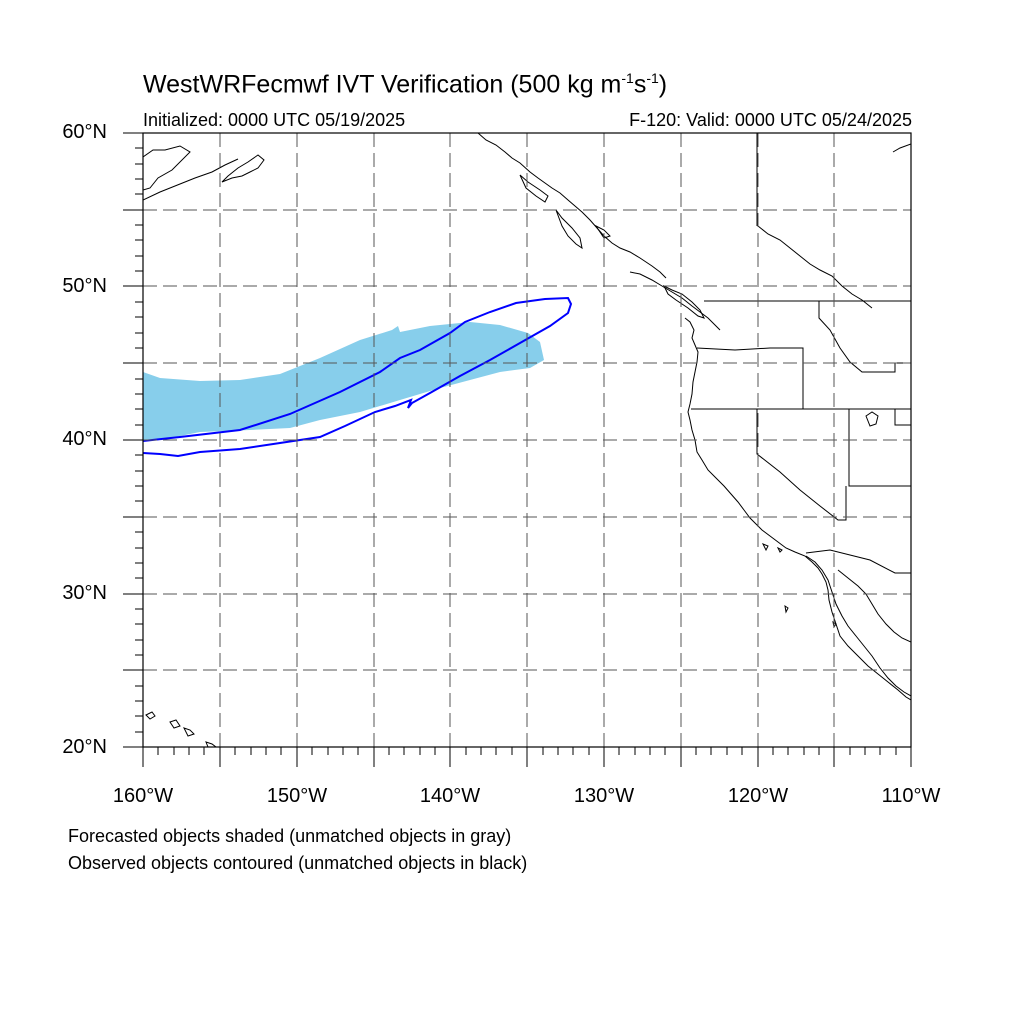 This screenshot has height=1024, width=1024. Describe the element at coordinates (297, 796) in the screenshot. I see `lon-label-150w: 150°W` at that location.